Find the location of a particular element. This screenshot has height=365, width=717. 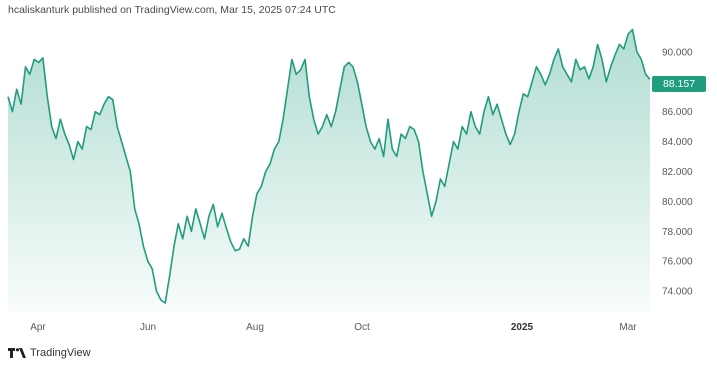

x-tick-label: 2025 is located at coordinates (522, 327).